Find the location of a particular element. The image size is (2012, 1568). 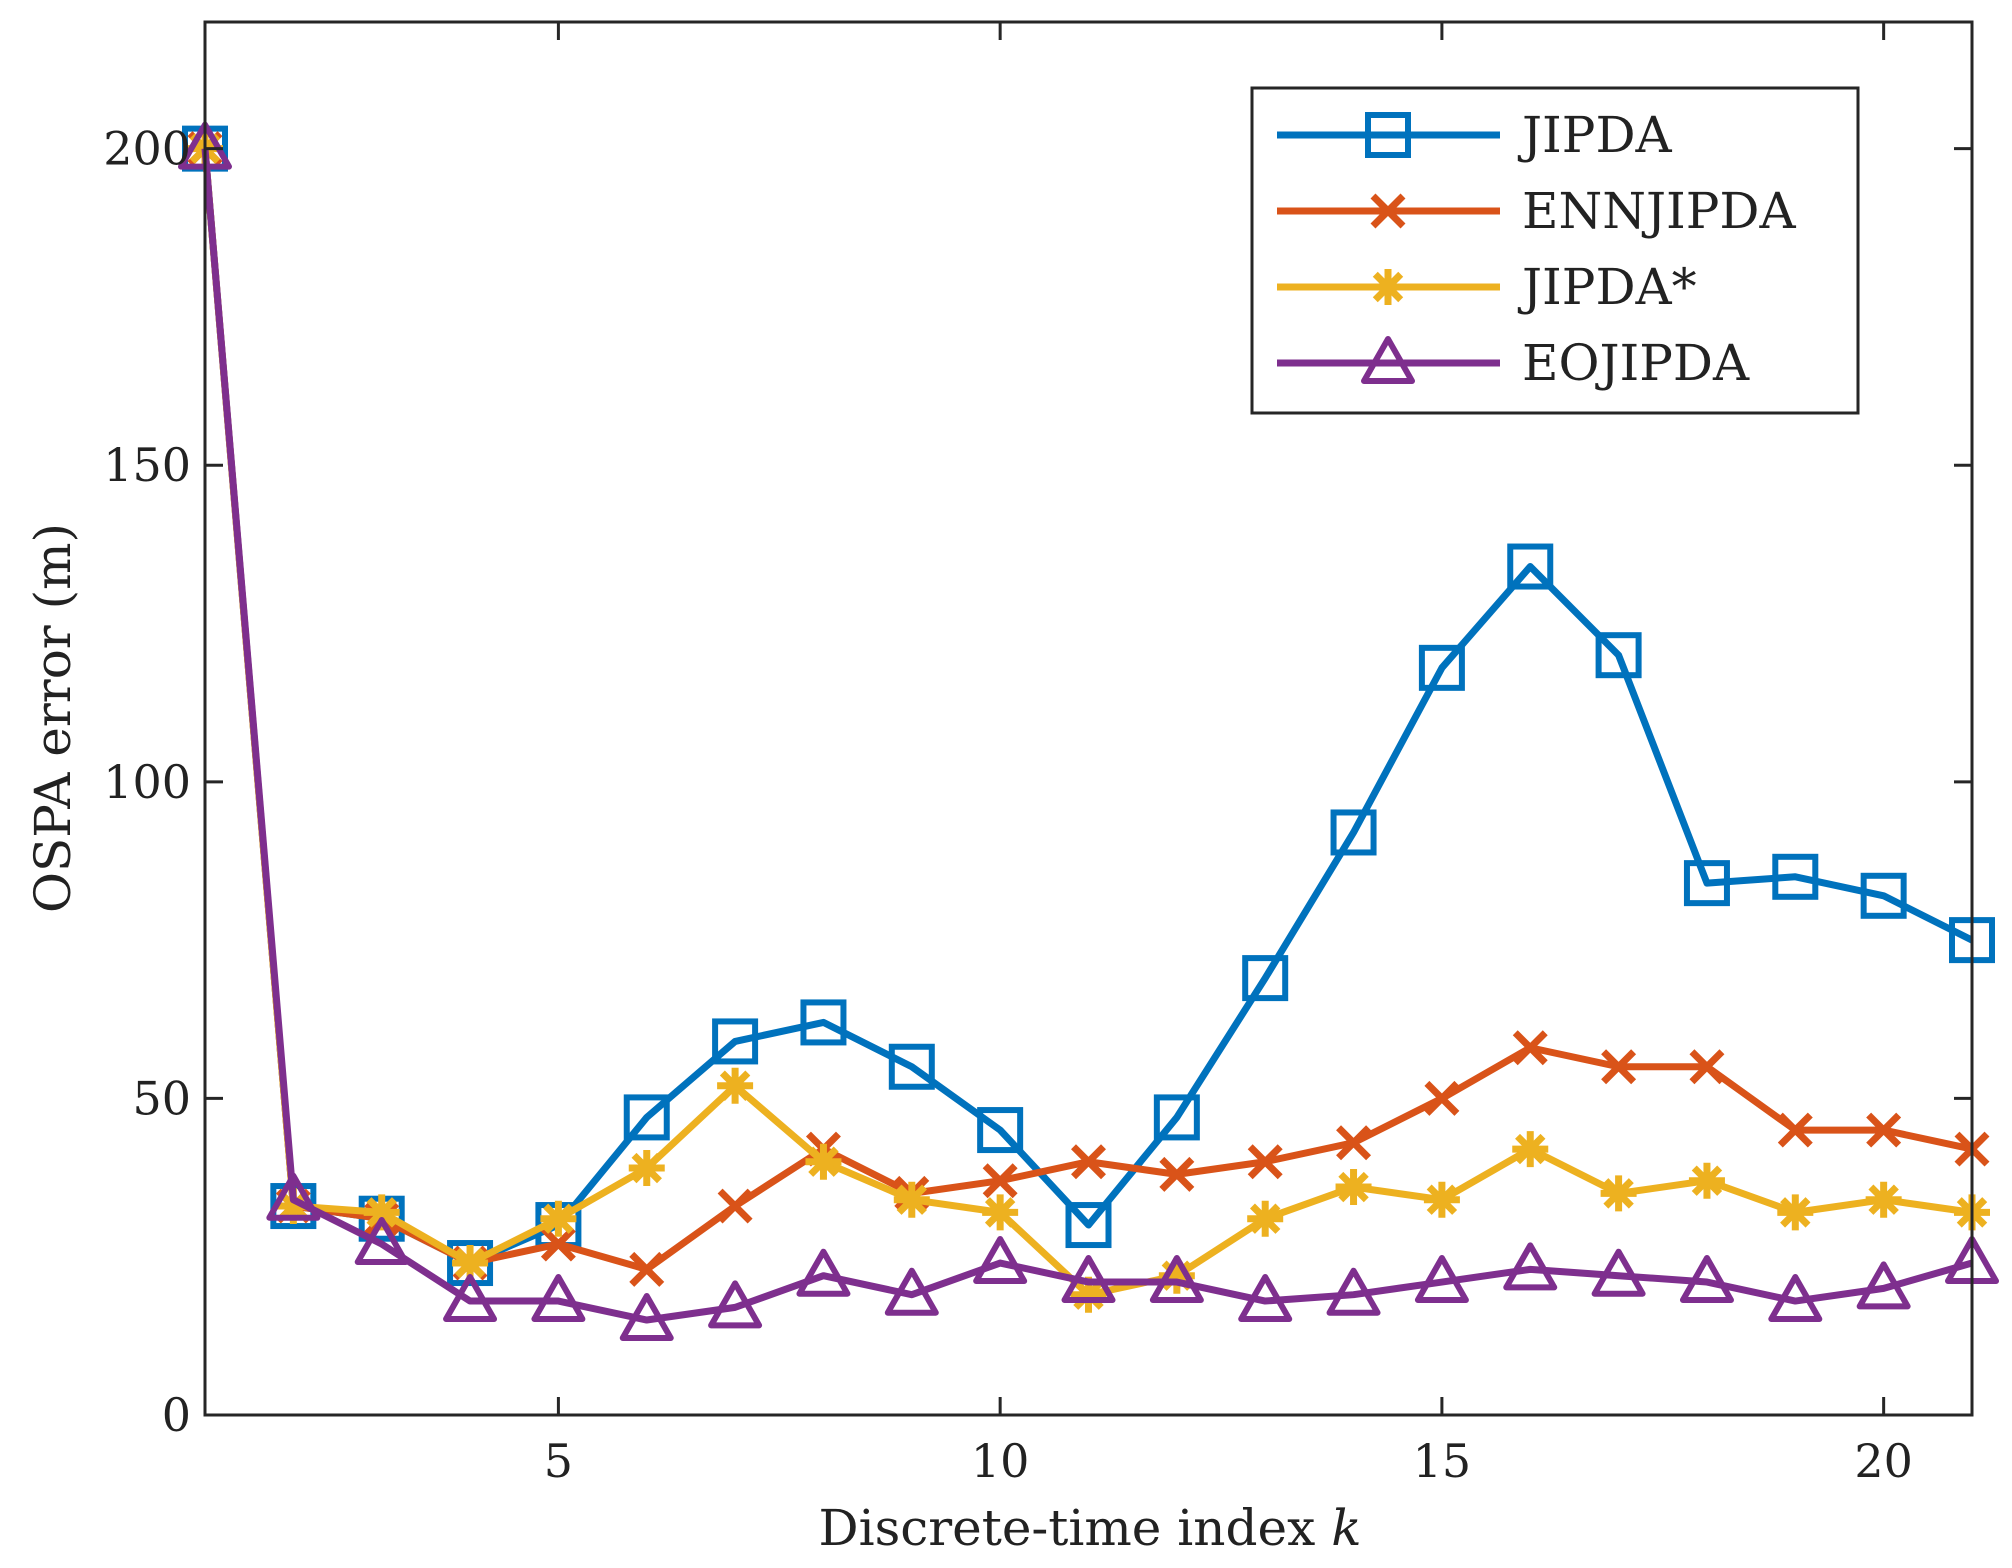

x-tick-label: 15 is located at coordinates (1442, 1461).